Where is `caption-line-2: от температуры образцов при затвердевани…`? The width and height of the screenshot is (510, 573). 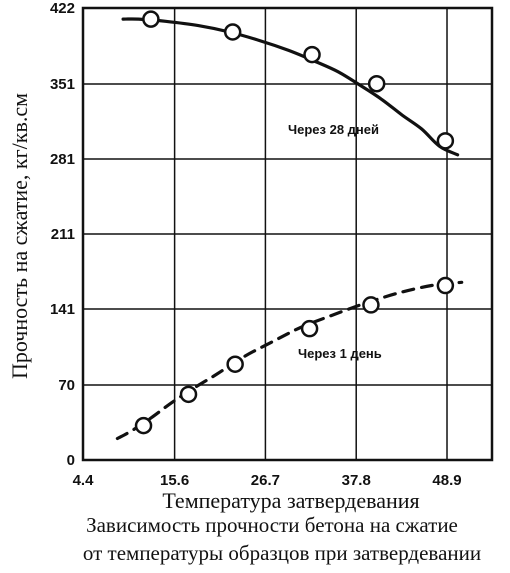
caption-line-2: от температуры образцов при затвердевани… is located at coordinates (282, 553).